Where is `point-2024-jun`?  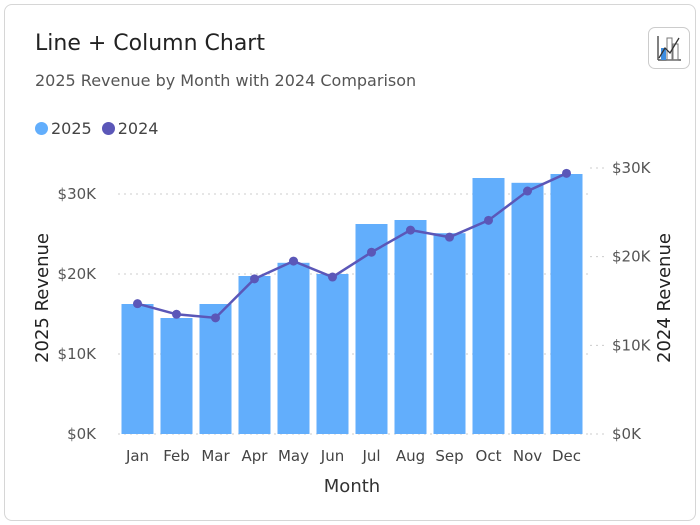
point-2024-jun is located at coordinates (332, 277).